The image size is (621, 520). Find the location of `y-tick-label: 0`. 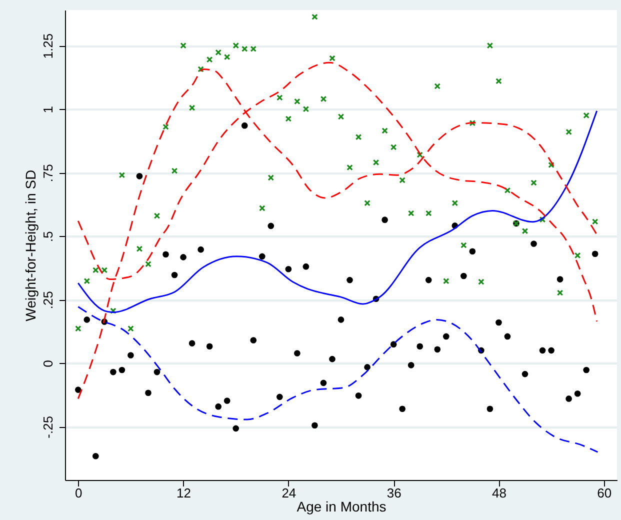

y-tick-label: 0 is located at coordinates (48, 364).